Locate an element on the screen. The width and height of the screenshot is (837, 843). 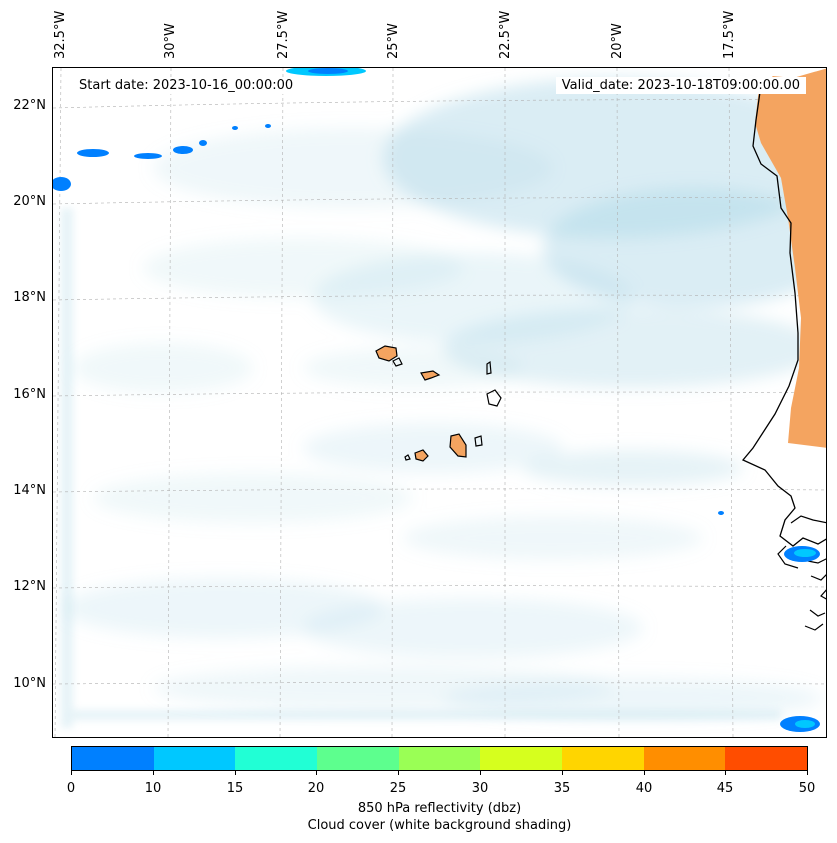
sao-nicolau-island is located at coordinates (430, 375).